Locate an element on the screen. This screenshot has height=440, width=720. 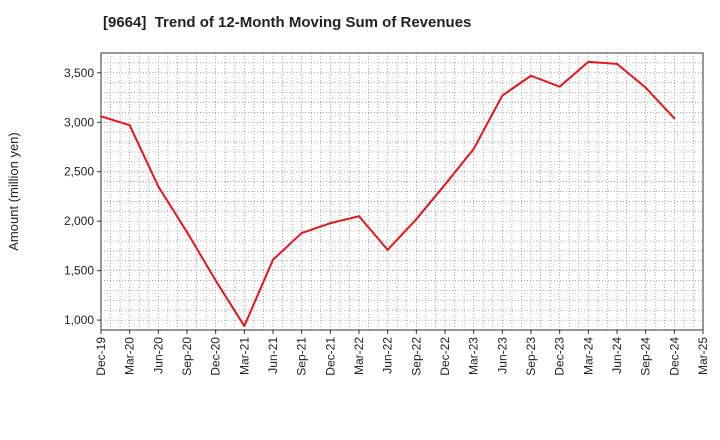
x-tick-label: Jun-21 is located at coordinates (273, 355).